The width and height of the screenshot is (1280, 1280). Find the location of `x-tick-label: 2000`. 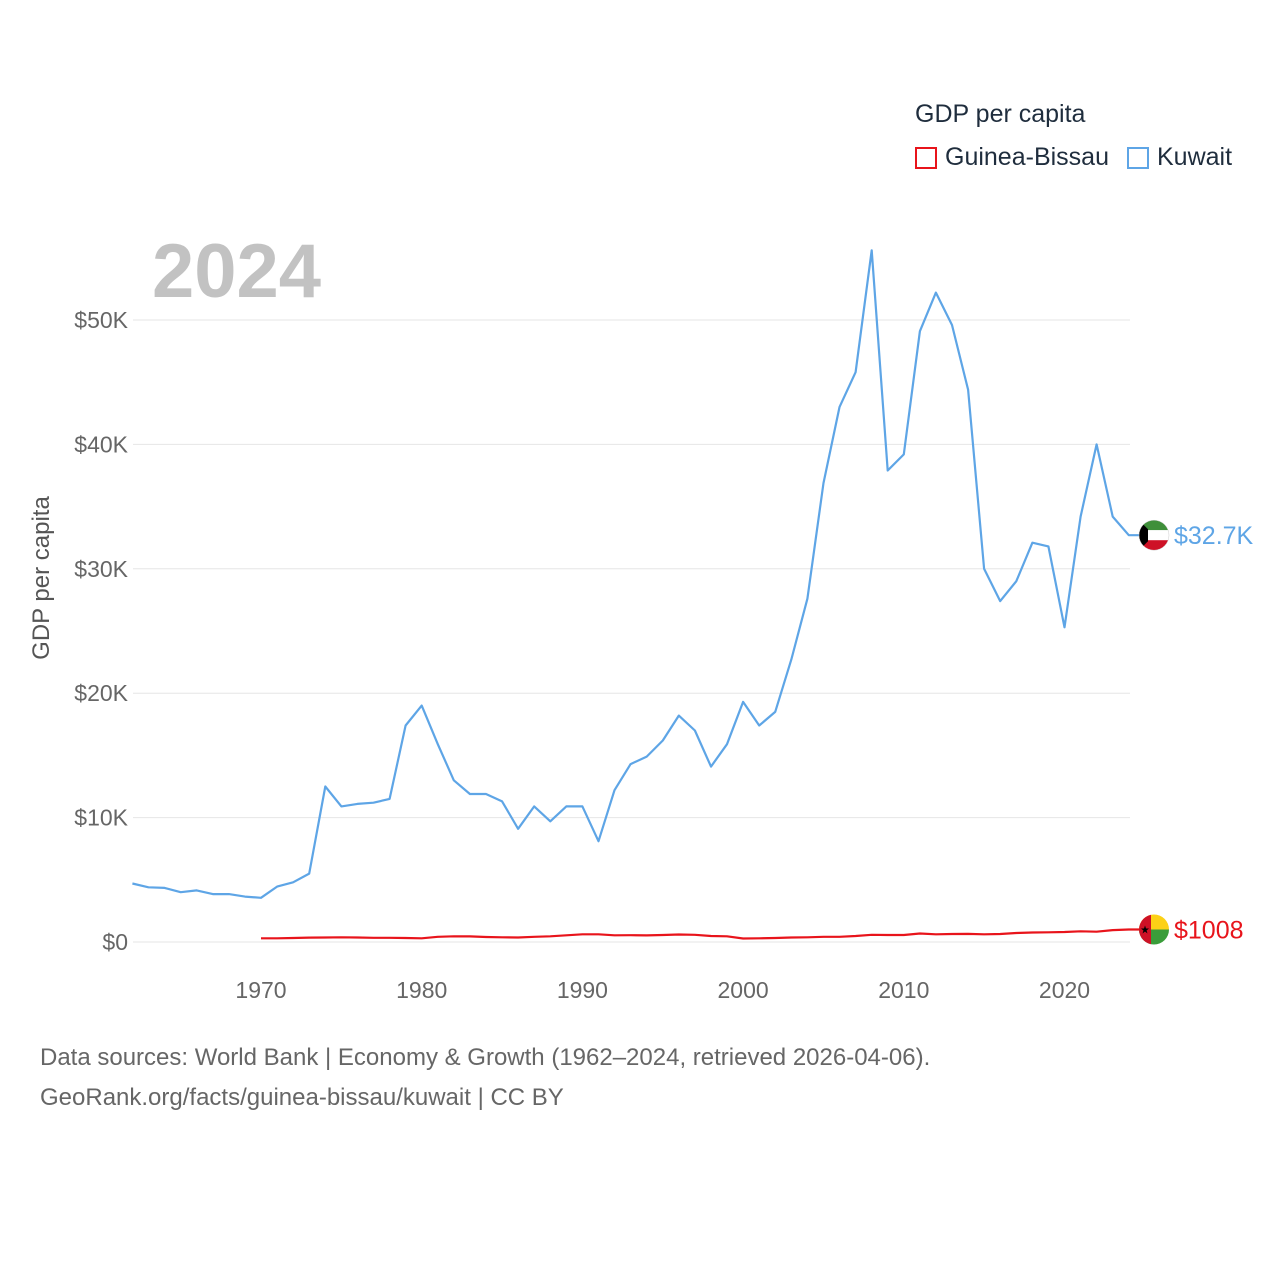

x-tick-label: 2000 is located at coordinates (743, 990).